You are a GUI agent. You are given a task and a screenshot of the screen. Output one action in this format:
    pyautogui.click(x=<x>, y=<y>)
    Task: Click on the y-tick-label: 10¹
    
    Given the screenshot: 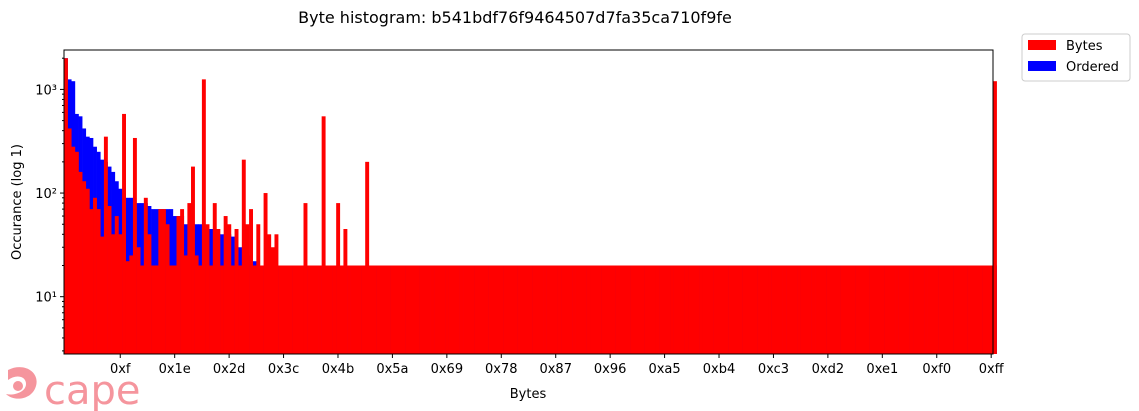 What is the action you would take?
    pyautogui.click(x=46, y=298)
    